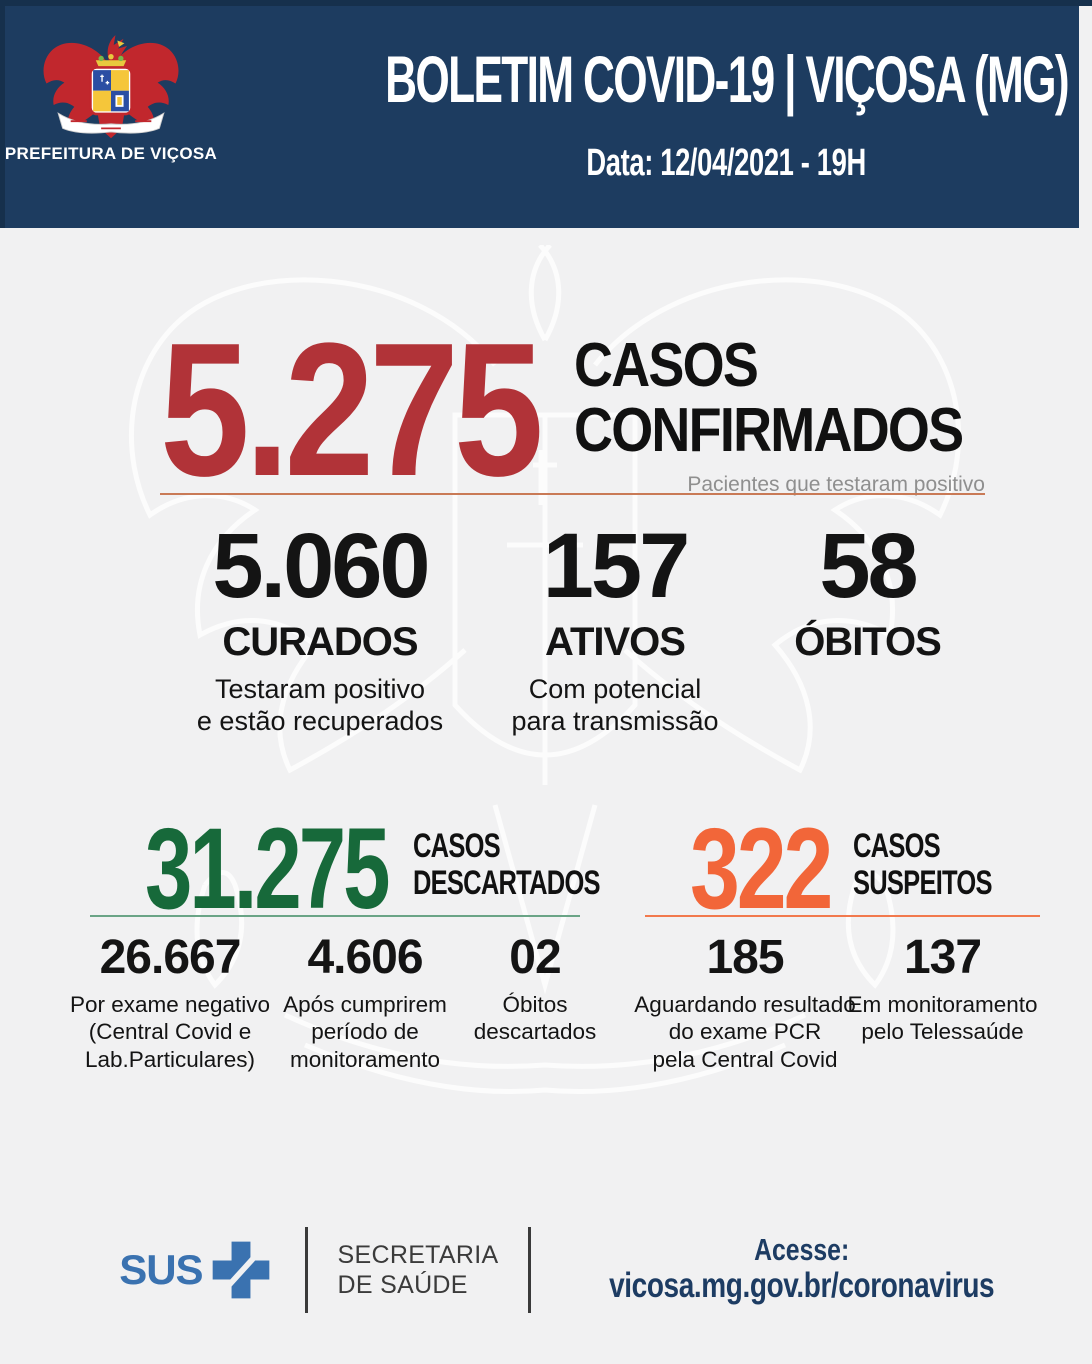 The image size is (1092, 1364). I want to click on website-callout: Acesse: vicosa.mg.gov.br/coronavirus, so click(802, 1269).